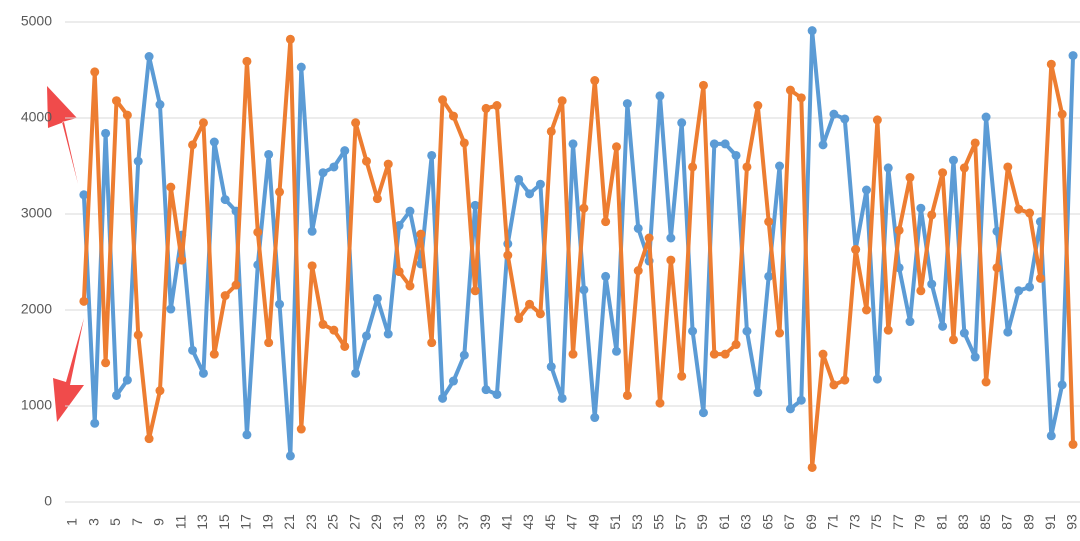 This screenshot has width=1080, height=541. What do you see at coordinates (833, 522) in the screenshot?
I see `x-tick-label: 71` at bounding box center [833, 522].